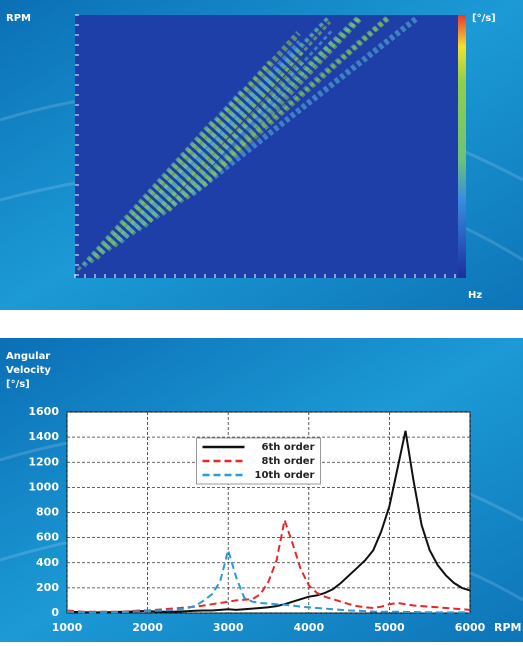 This screenshot has height=646, width=523. Describe the element at coordinates (47, 587) in the screenshot. I see `y-tick-label: 200` at that location.